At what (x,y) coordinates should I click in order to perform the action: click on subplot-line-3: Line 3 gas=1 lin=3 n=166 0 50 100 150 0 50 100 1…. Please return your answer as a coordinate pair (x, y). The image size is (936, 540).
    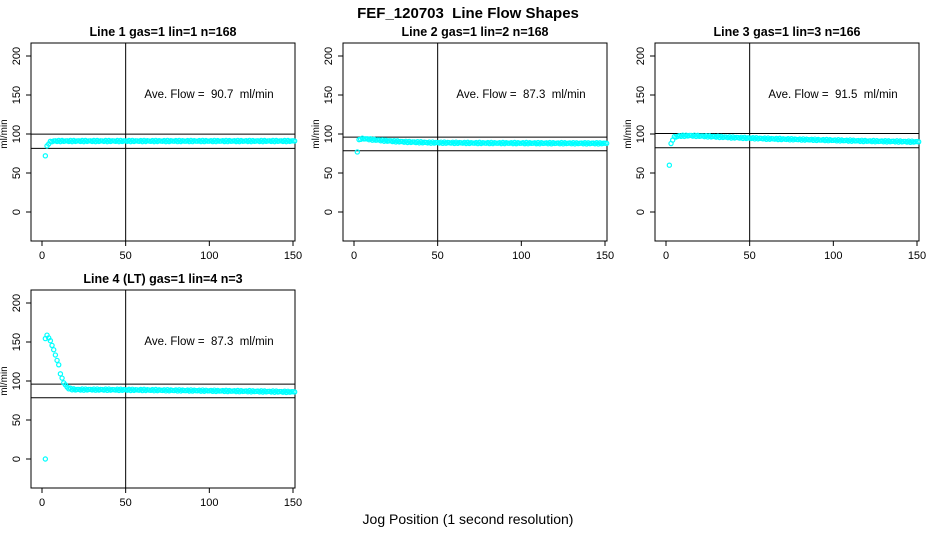
    Looking at the image, I should click on (774, 143).